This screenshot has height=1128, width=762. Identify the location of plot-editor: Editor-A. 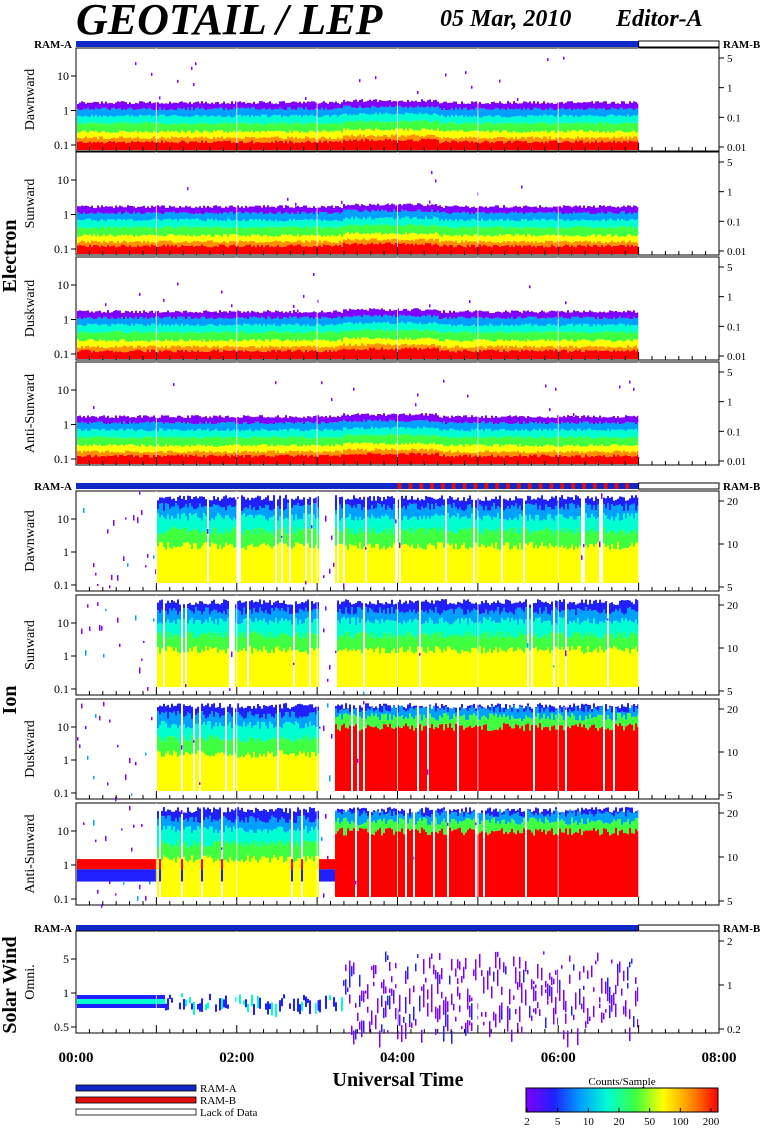
(659, 19).